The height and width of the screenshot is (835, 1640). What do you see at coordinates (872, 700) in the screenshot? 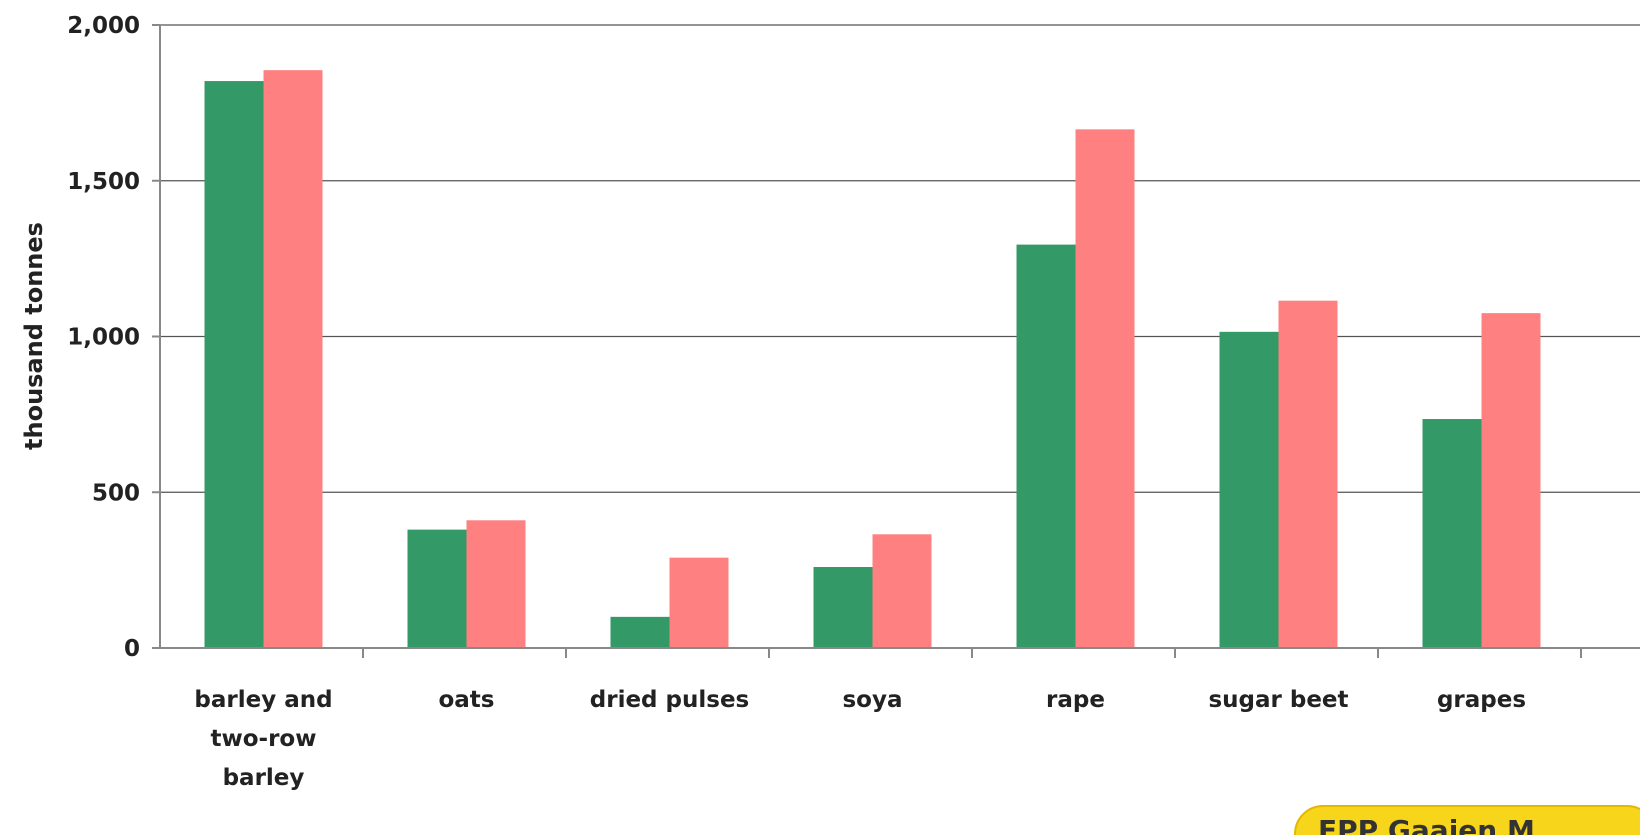
I see `x-tick-label: soya` at bounding box center [872, 700].